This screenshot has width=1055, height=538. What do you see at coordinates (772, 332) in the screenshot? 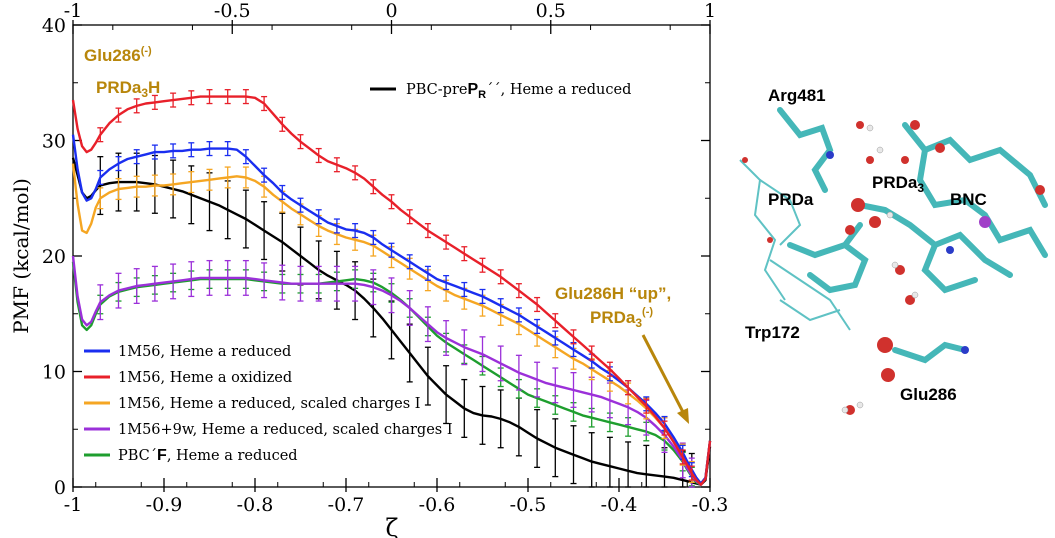
I see `mol-label-trp172: Trp172` at bounding box center [772, 332].